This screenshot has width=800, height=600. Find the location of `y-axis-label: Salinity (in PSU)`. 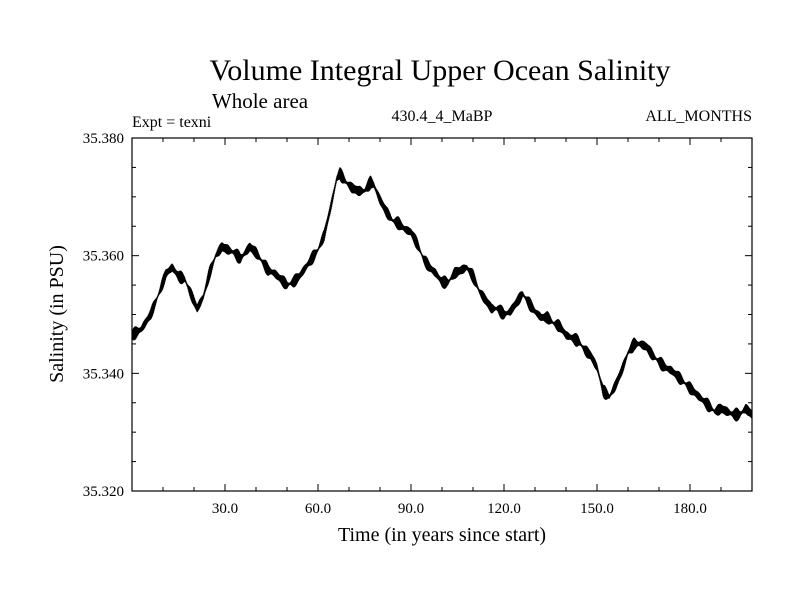

y-axis-label: Salinity (in PSU) is located at coordinates (57, 314).